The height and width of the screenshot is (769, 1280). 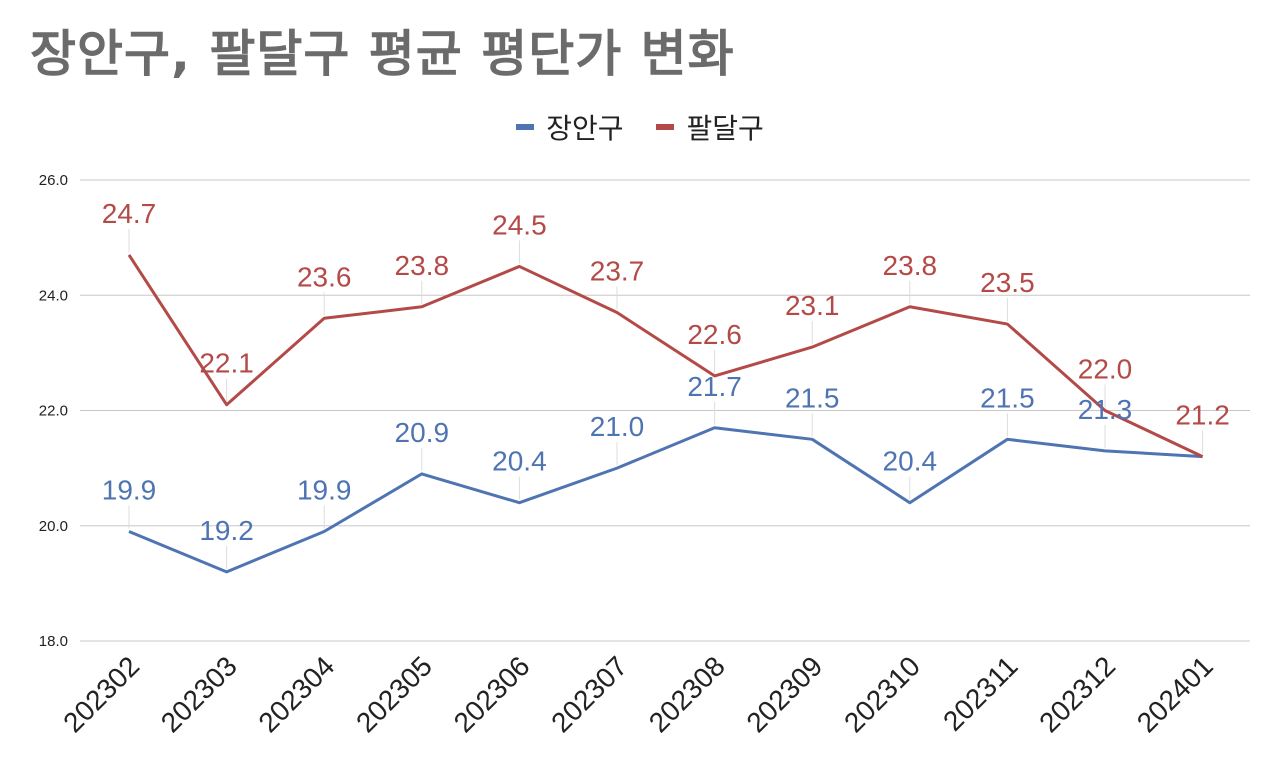 What do you see at coordinates (53, 526) in the screenshot?
I see `y-tick-label: 20.0` at bounding box center [53, 526].